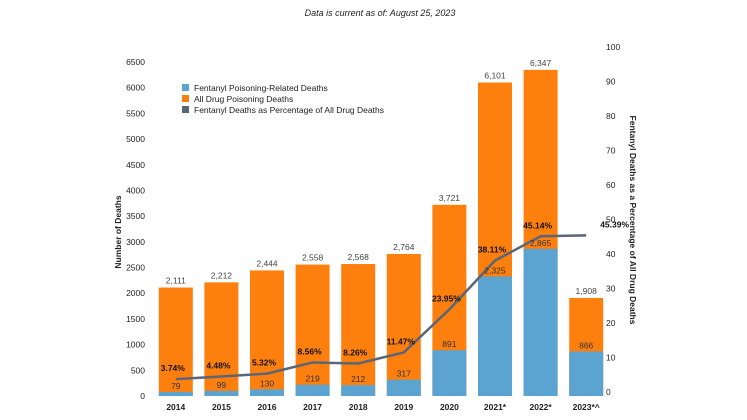 The width and height of the screenshot is (747, 420). What do you see at coordinates (611, 254) in the screenshot?
I see `y2-tick-label: 40` at bounding box center [611, 254].